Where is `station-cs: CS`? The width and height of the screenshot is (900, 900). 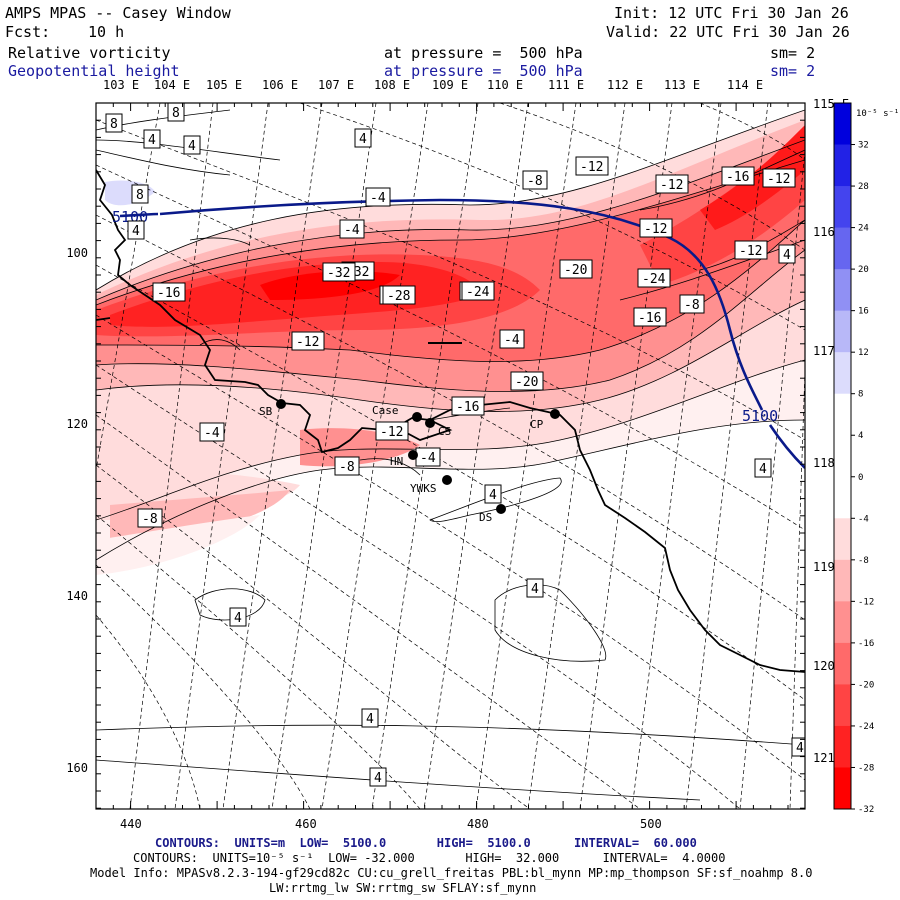 station-cs: CS is located at coordinates (438, 428).